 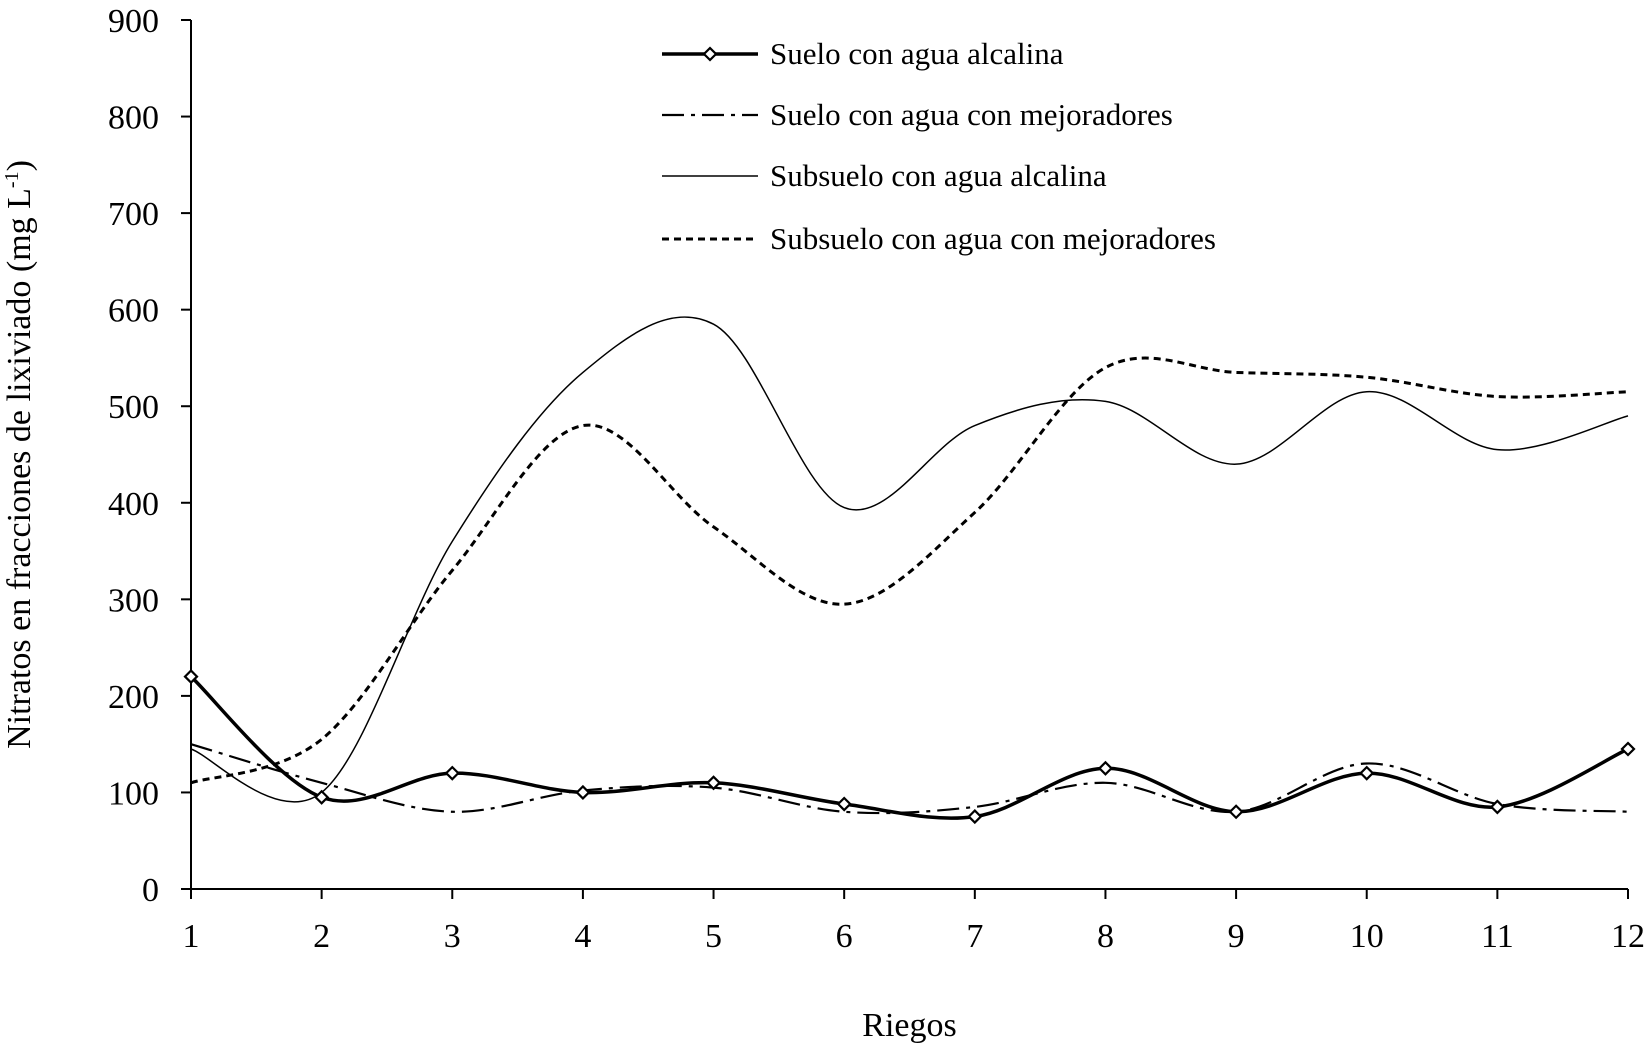 I want to click on x-tick-label: 2, so click(x=321, y=936).